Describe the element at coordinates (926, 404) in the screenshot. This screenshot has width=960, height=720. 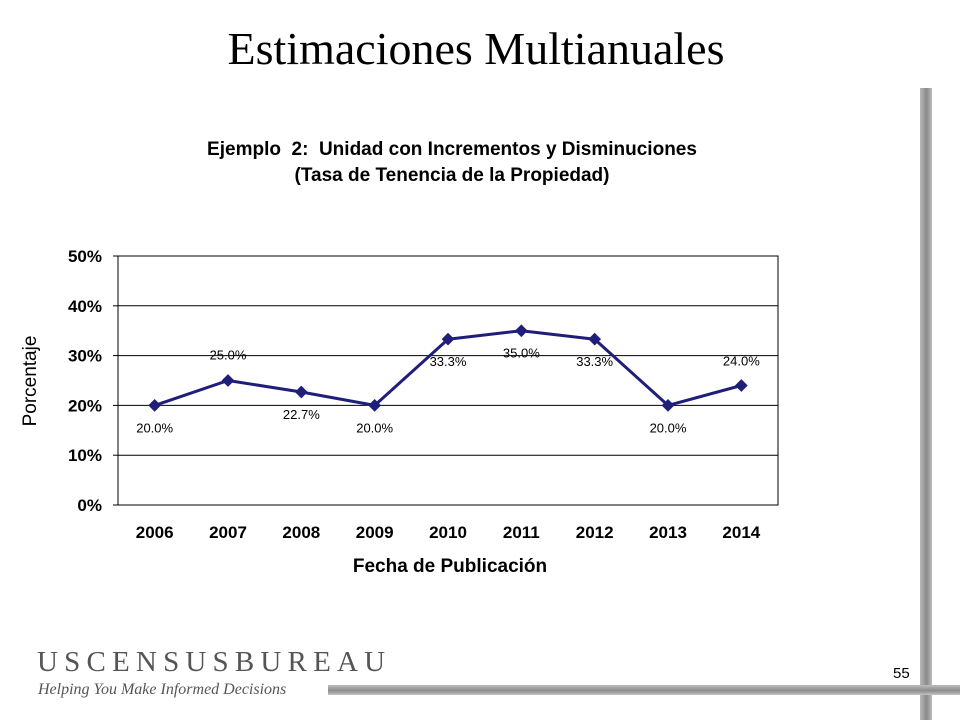
I see `decorative-vertical-bar` at that location.